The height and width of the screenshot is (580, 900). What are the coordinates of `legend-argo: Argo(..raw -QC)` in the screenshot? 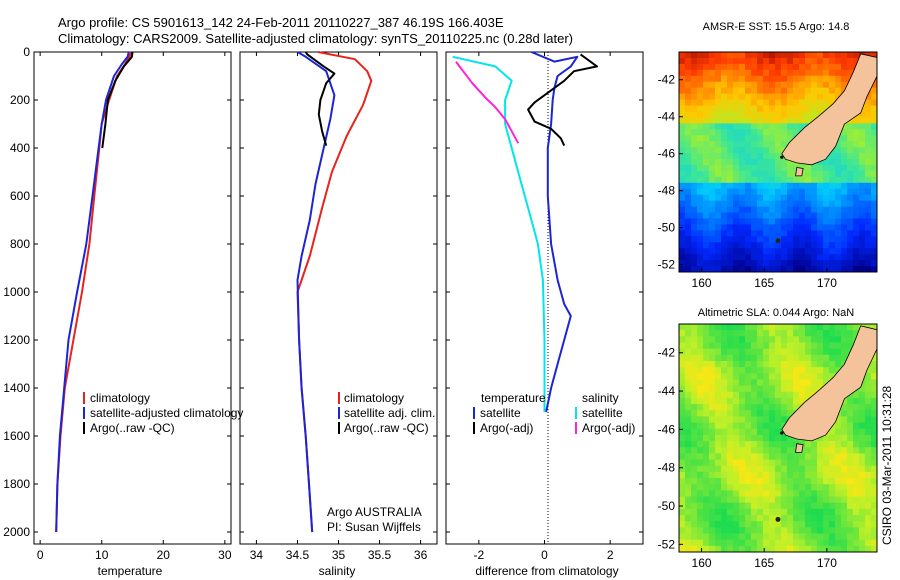 It's located at (386, 428).